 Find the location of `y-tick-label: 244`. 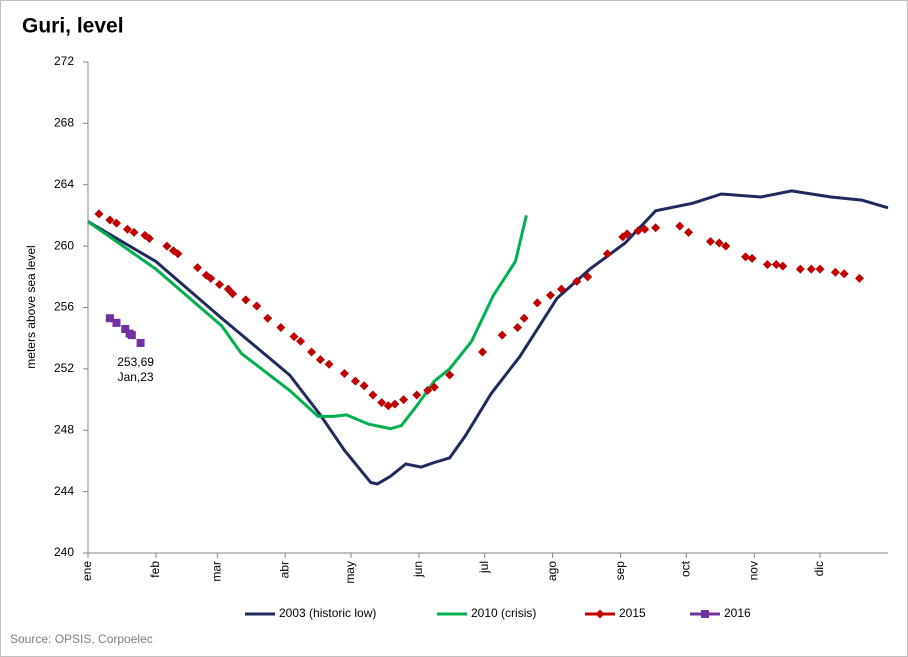

y-tick-label: 244 is located at coordinates (64, 491).